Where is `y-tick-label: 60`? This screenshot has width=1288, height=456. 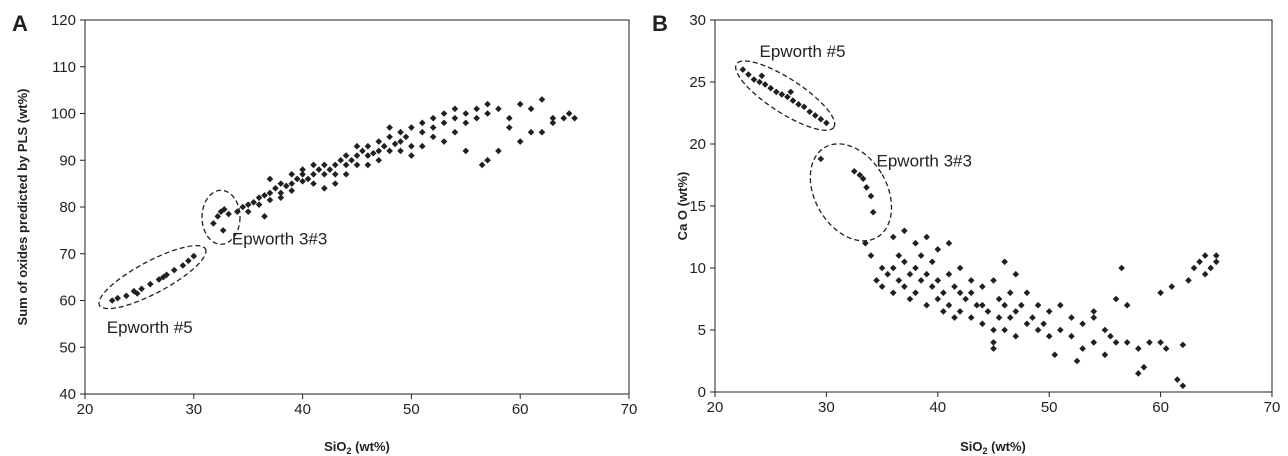
y-tick-label: 60 is located at coordinates (67, 301).